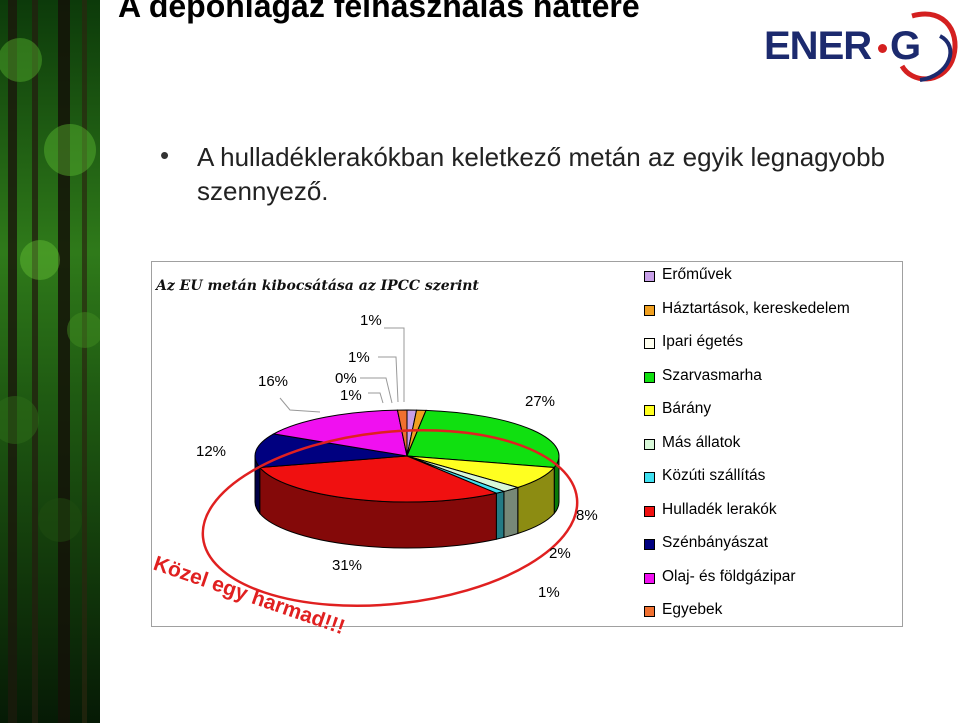  Describe the element at coordinates (587, 515) in the screenshot. I see `pie-label-4: 8%` at that location.